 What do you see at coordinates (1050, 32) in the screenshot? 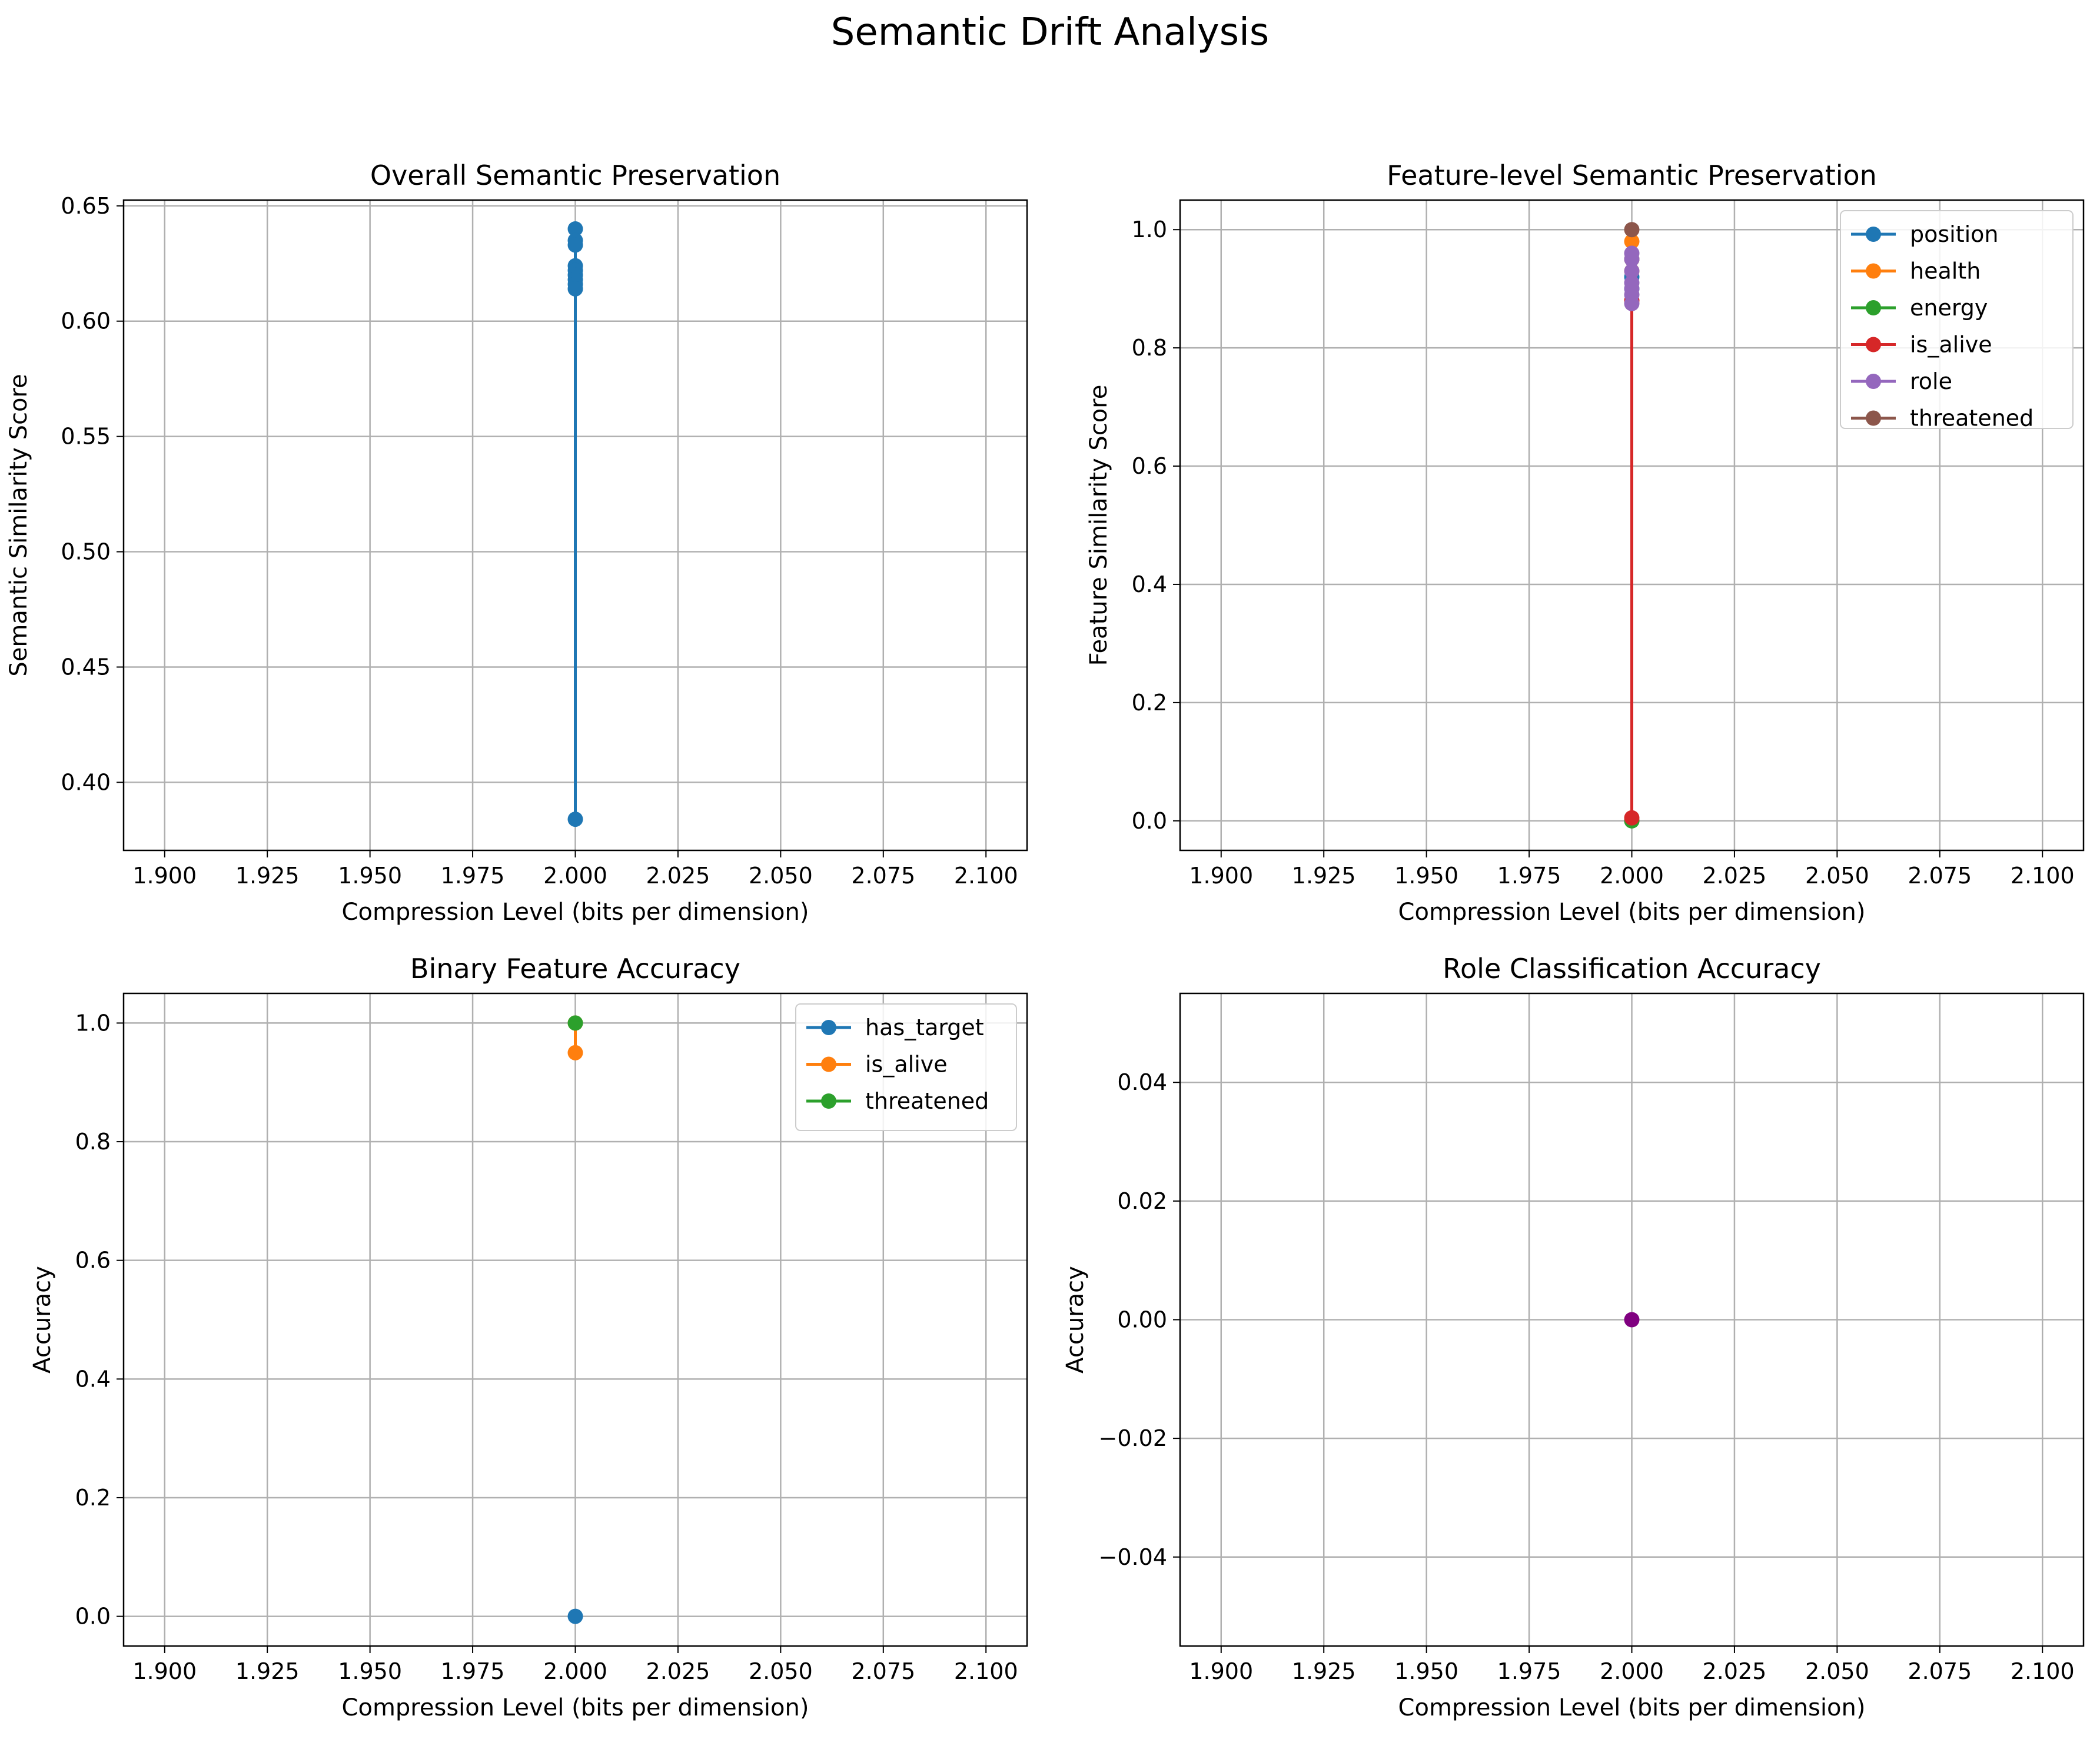
I see `figure-title: Semantic Drift Analysis` at bounding box center [1050, 32].